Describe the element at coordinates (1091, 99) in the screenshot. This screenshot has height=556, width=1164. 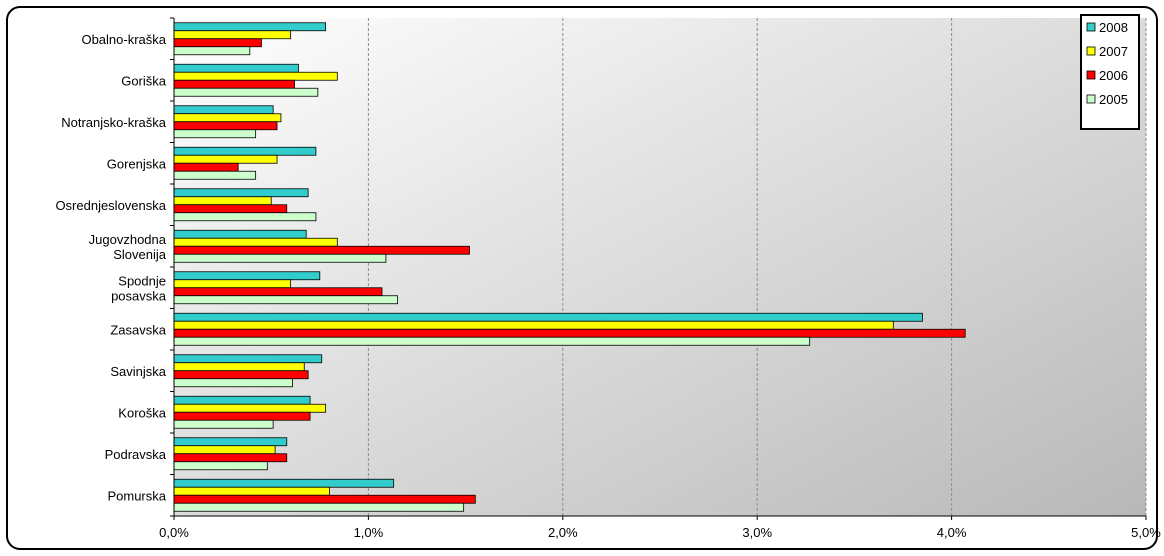
I see `legend-swatch-2005` at that location.